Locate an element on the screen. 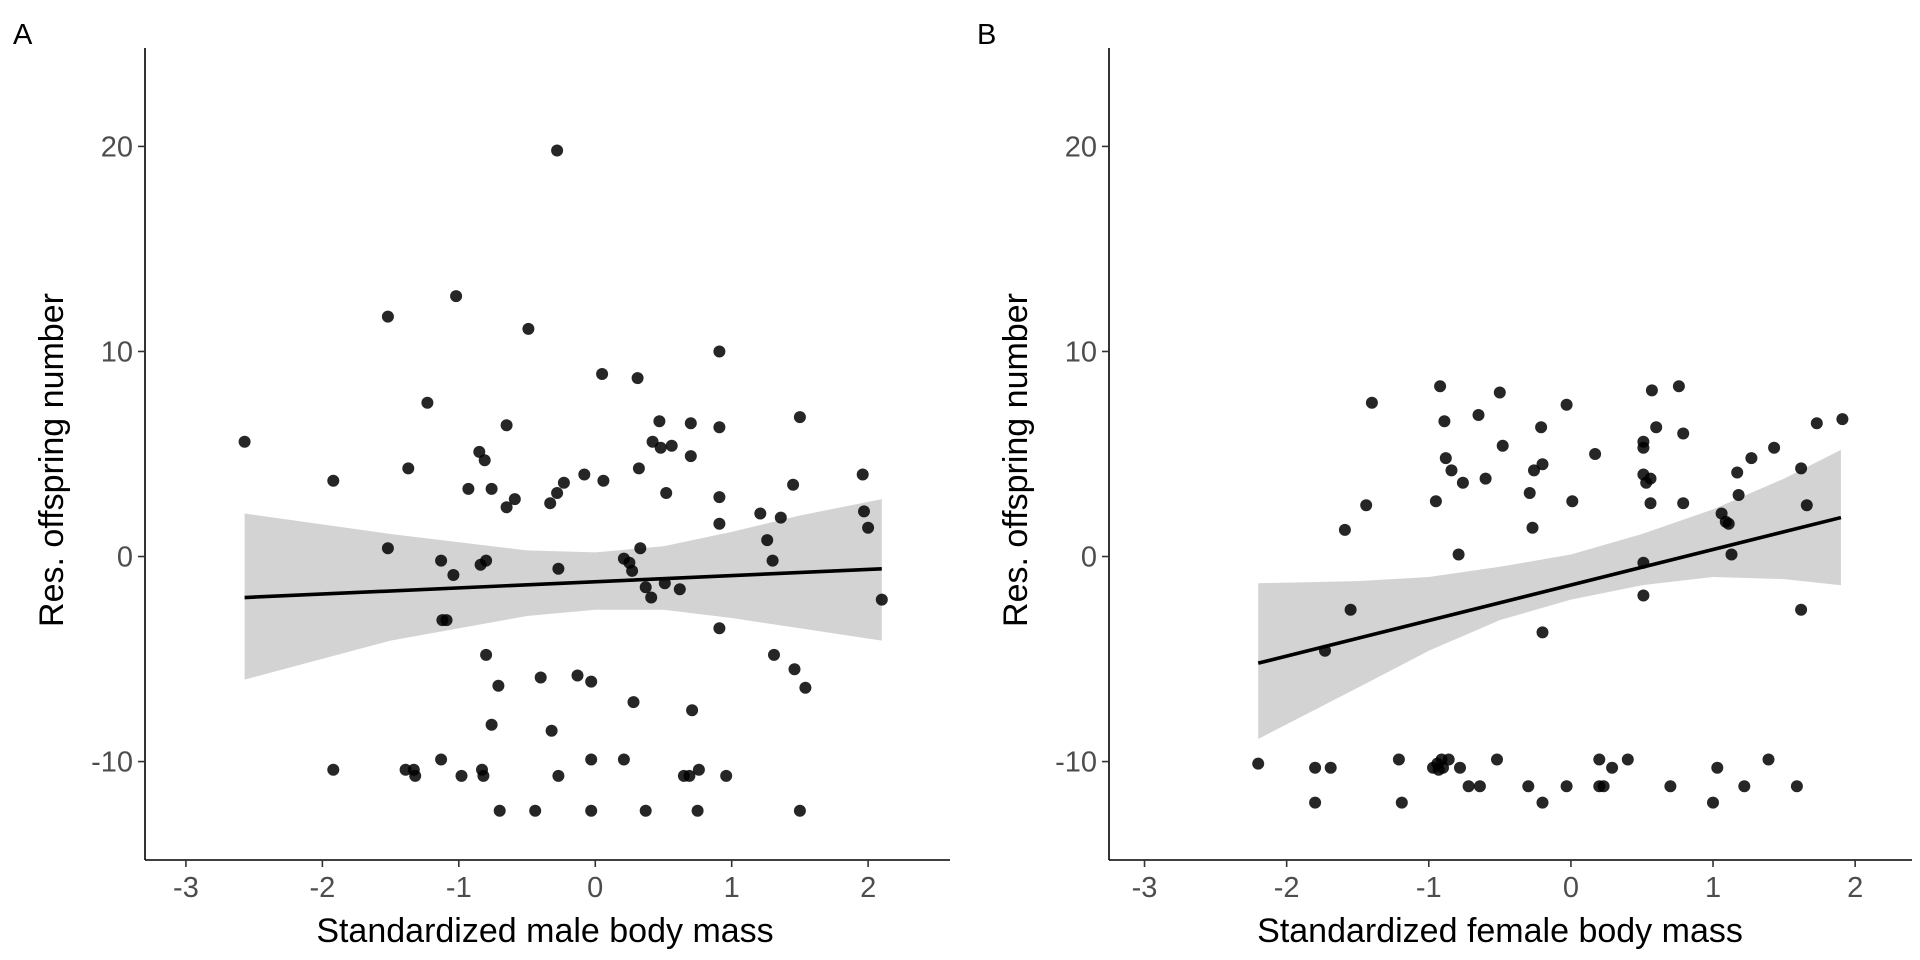  x-tick-label: 0 is located at coordinates (1571, 888).